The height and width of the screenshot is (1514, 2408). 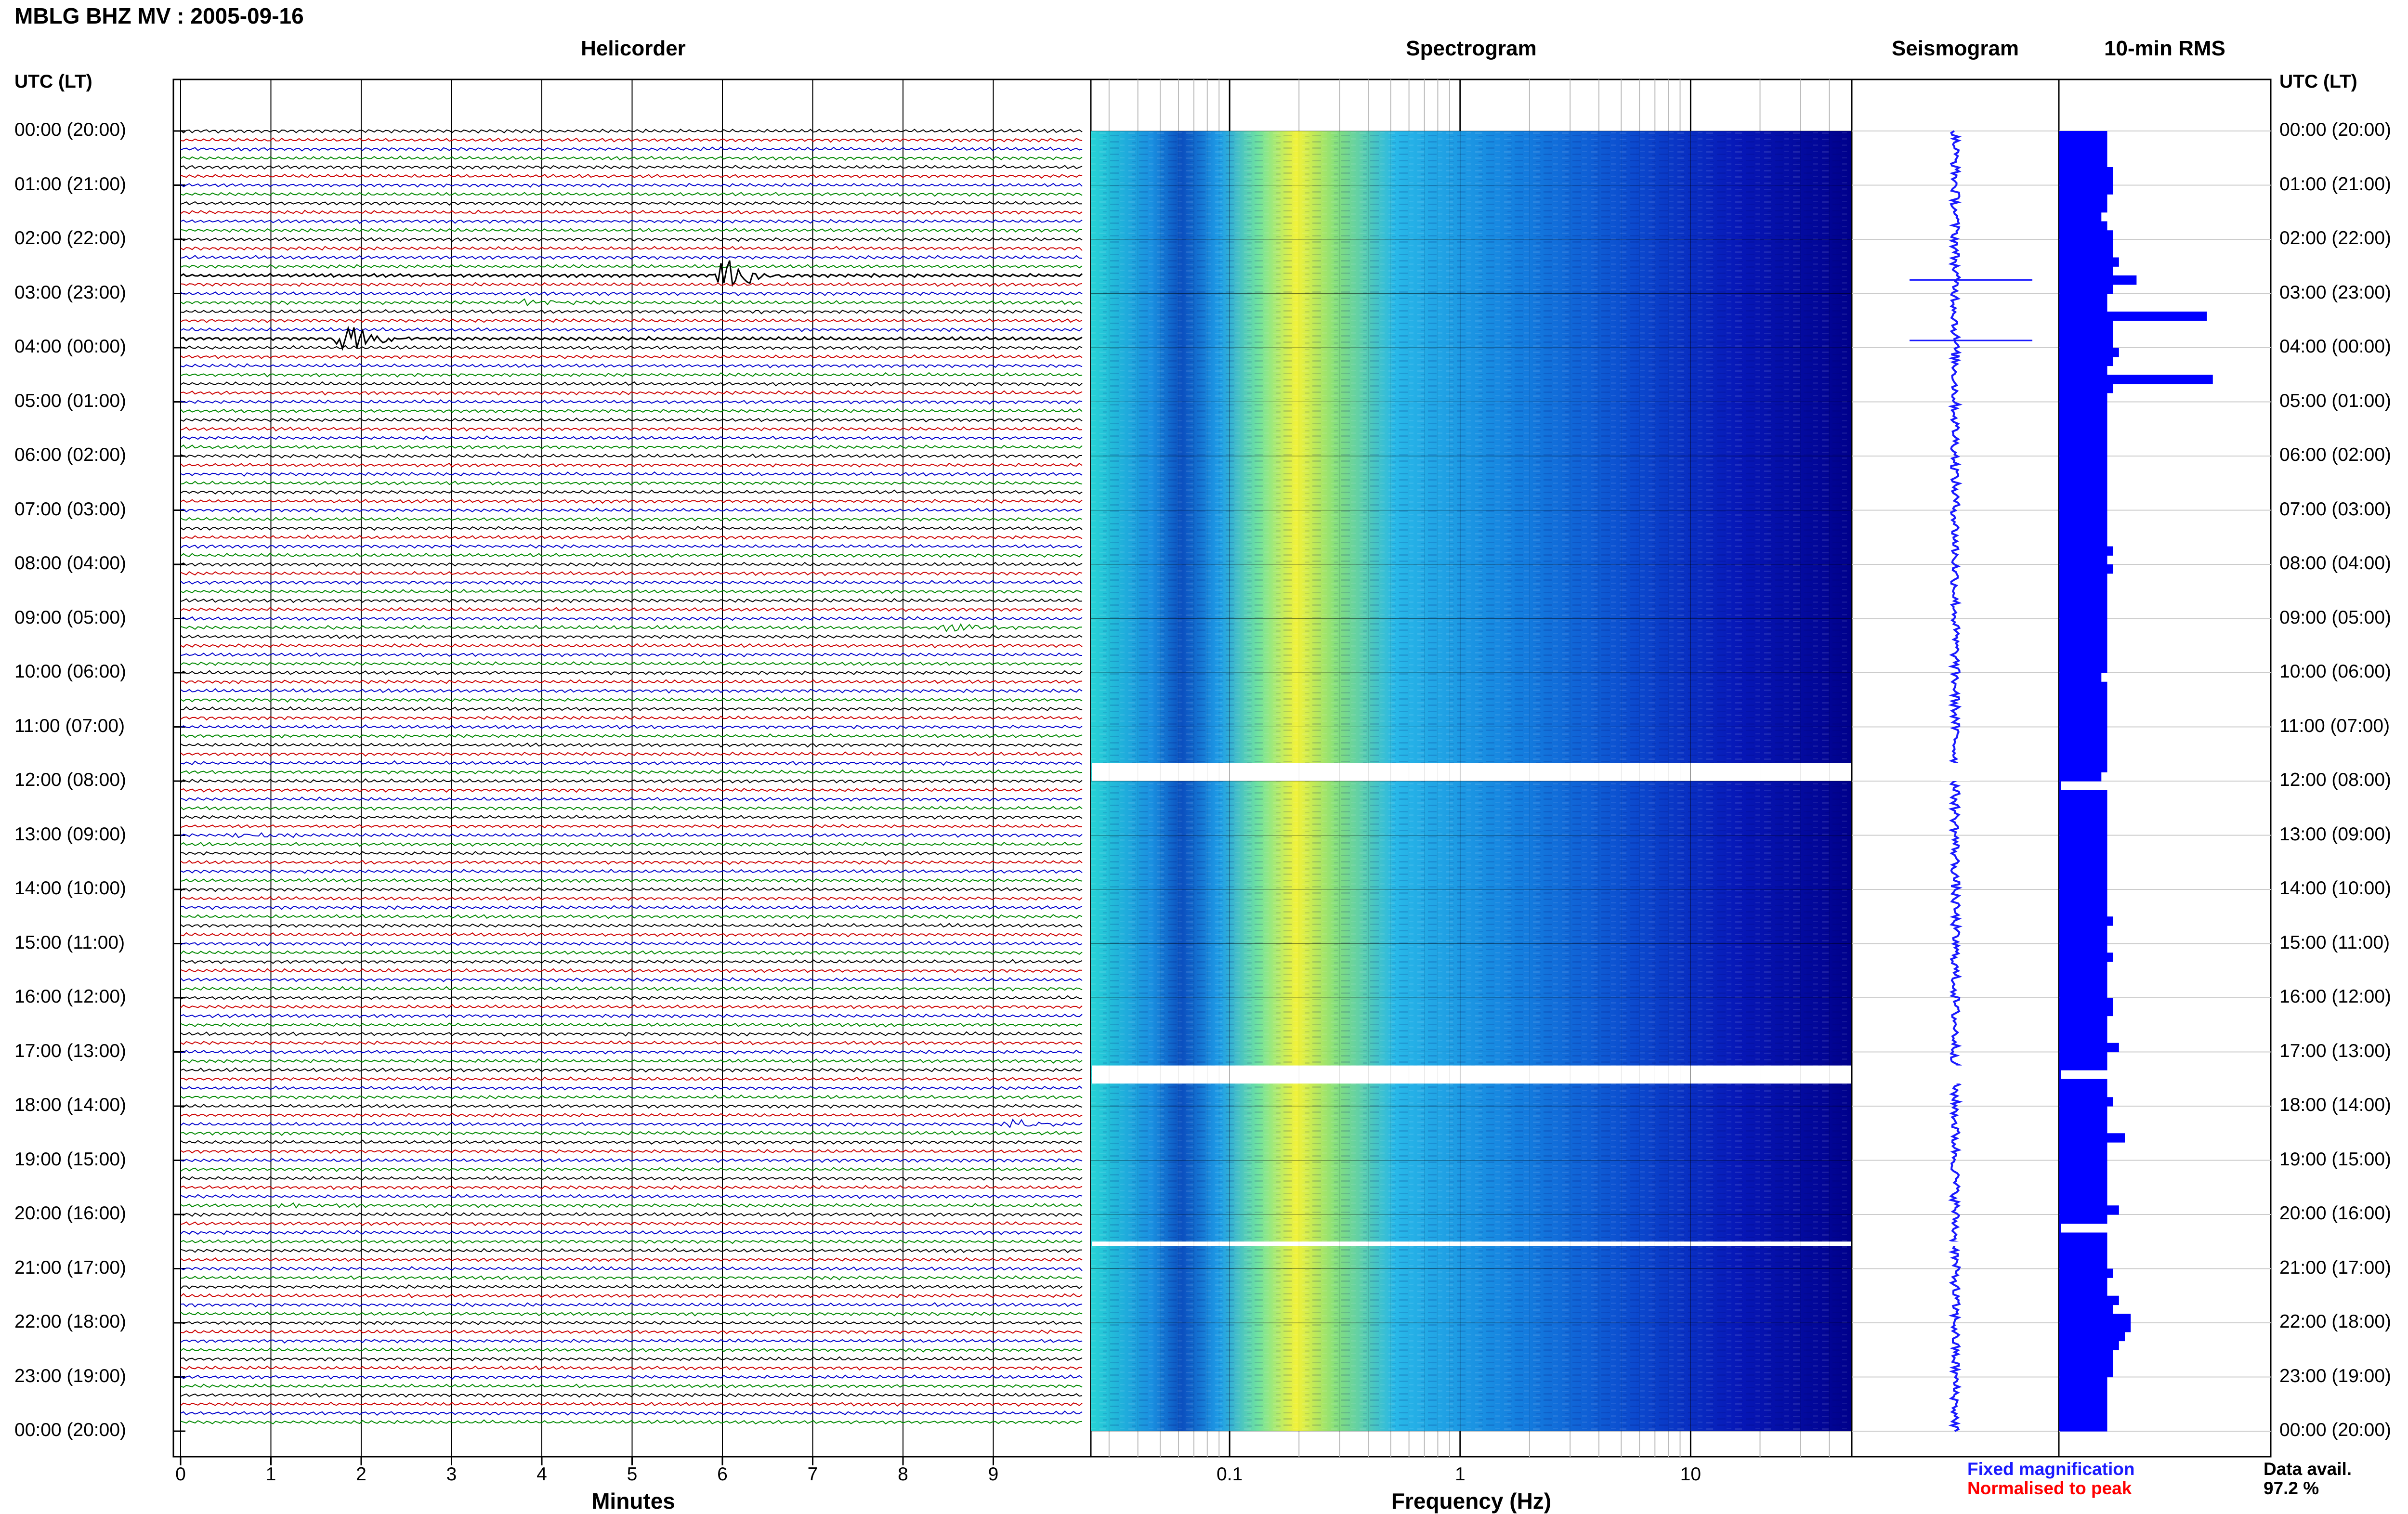 What do you see at coordinates (180, 1474) in the screenshot?
I see `helicorder-x-tick: 0` at bounding box center [180, 1474].